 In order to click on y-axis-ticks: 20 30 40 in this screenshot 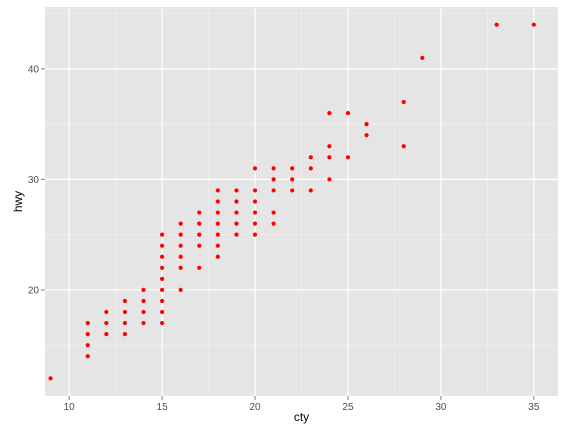, I will do `click(36, 180)`.